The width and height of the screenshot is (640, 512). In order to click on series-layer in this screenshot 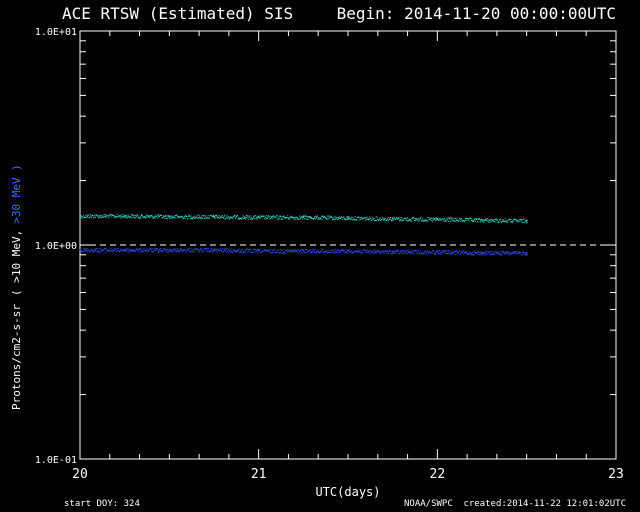, I will do `click(303, 234)`.